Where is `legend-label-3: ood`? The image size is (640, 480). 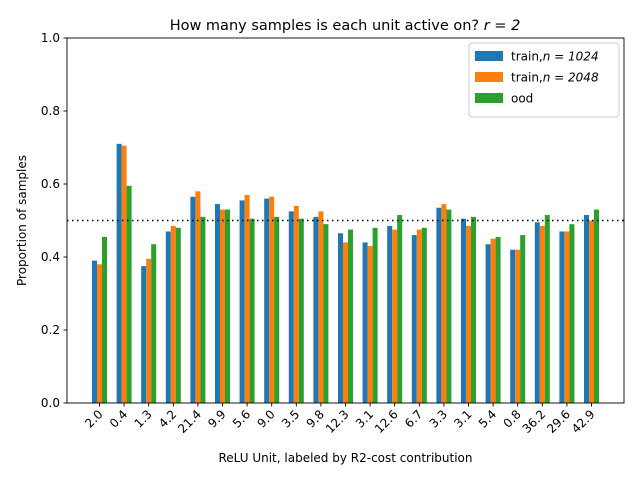
legend-label-3: ood is located at coordinates (522, 99).